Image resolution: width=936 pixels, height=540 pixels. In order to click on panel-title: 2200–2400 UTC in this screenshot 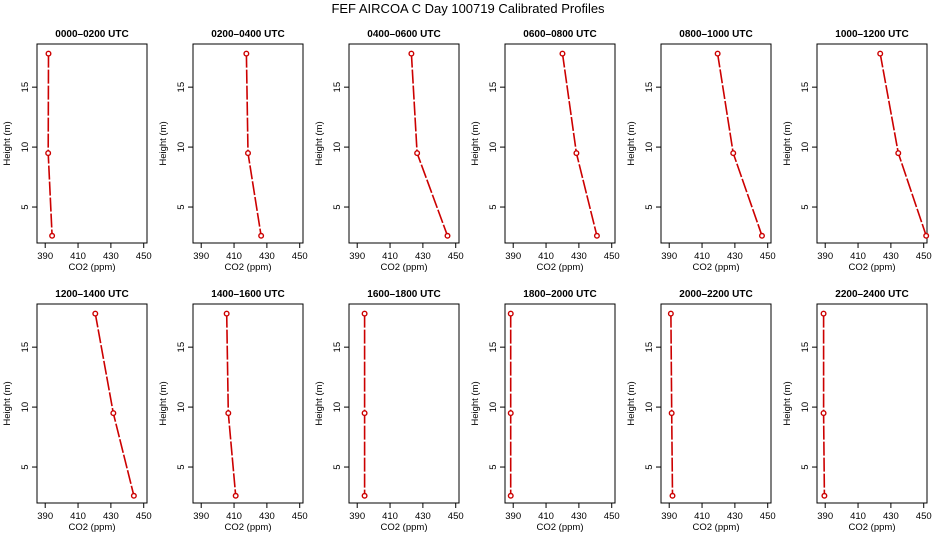, I will do `click(871, 294)`.